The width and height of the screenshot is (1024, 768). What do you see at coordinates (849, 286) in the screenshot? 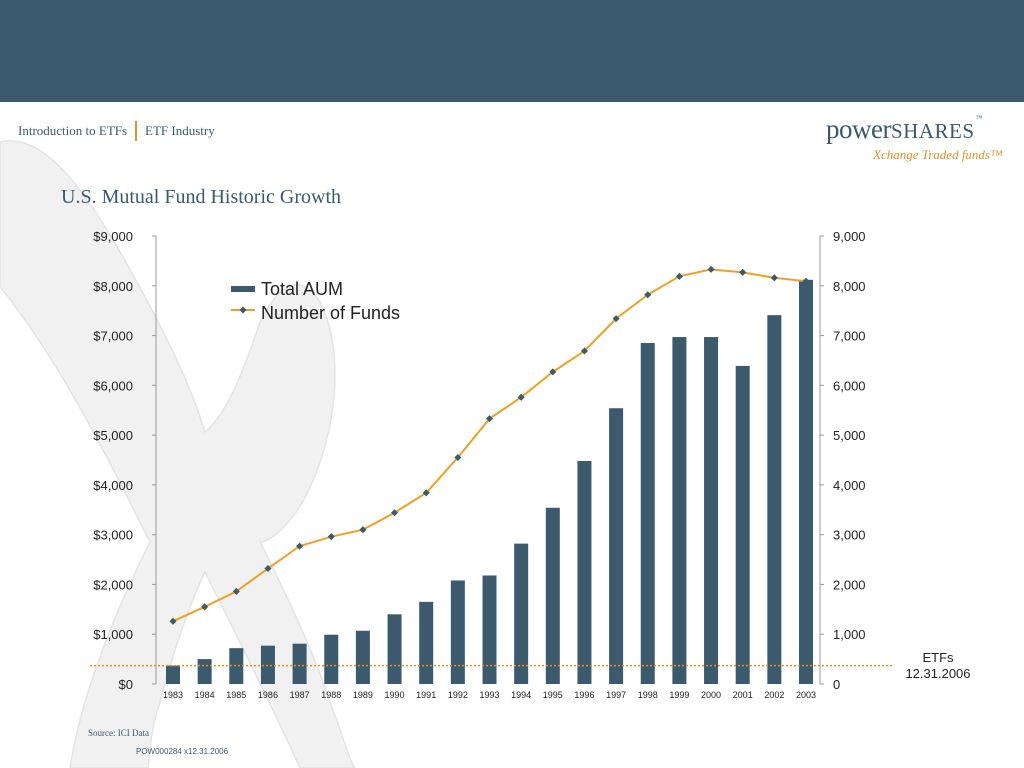
I see `right-axis-tick-label: 8,000` at bounding box center [849, 286].